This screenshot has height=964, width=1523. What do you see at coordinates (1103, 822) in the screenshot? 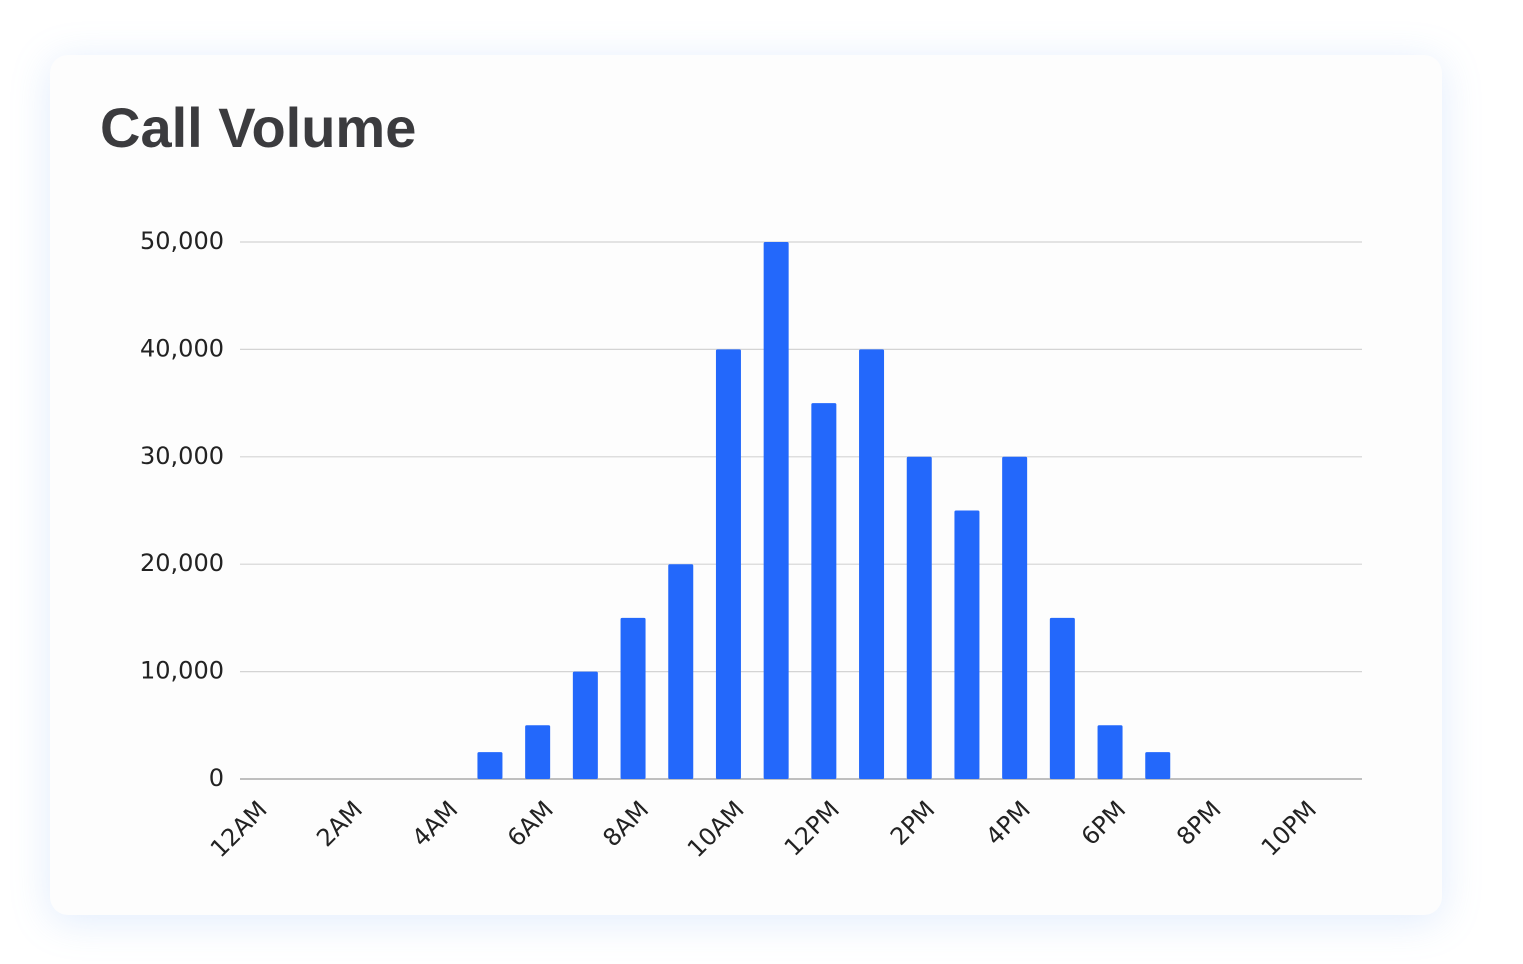
I see `x-tick-label: 6PM` at bounding box center [1103, 822].